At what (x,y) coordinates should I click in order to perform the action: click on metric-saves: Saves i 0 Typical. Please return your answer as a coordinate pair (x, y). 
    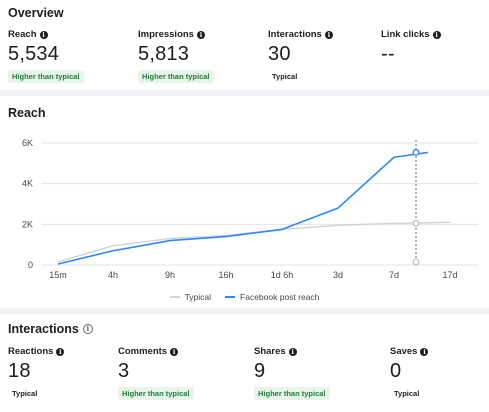
    Looking at the image, I should click on (409, 373).